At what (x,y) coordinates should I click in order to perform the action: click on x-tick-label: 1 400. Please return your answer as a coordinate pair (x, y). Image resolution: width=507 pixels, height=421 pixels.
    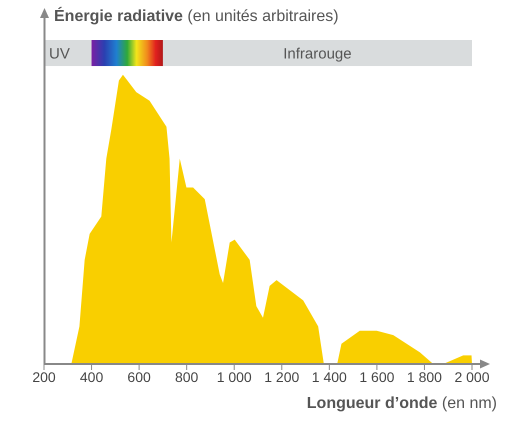
    Looking at the image, I should click on (330, 376).